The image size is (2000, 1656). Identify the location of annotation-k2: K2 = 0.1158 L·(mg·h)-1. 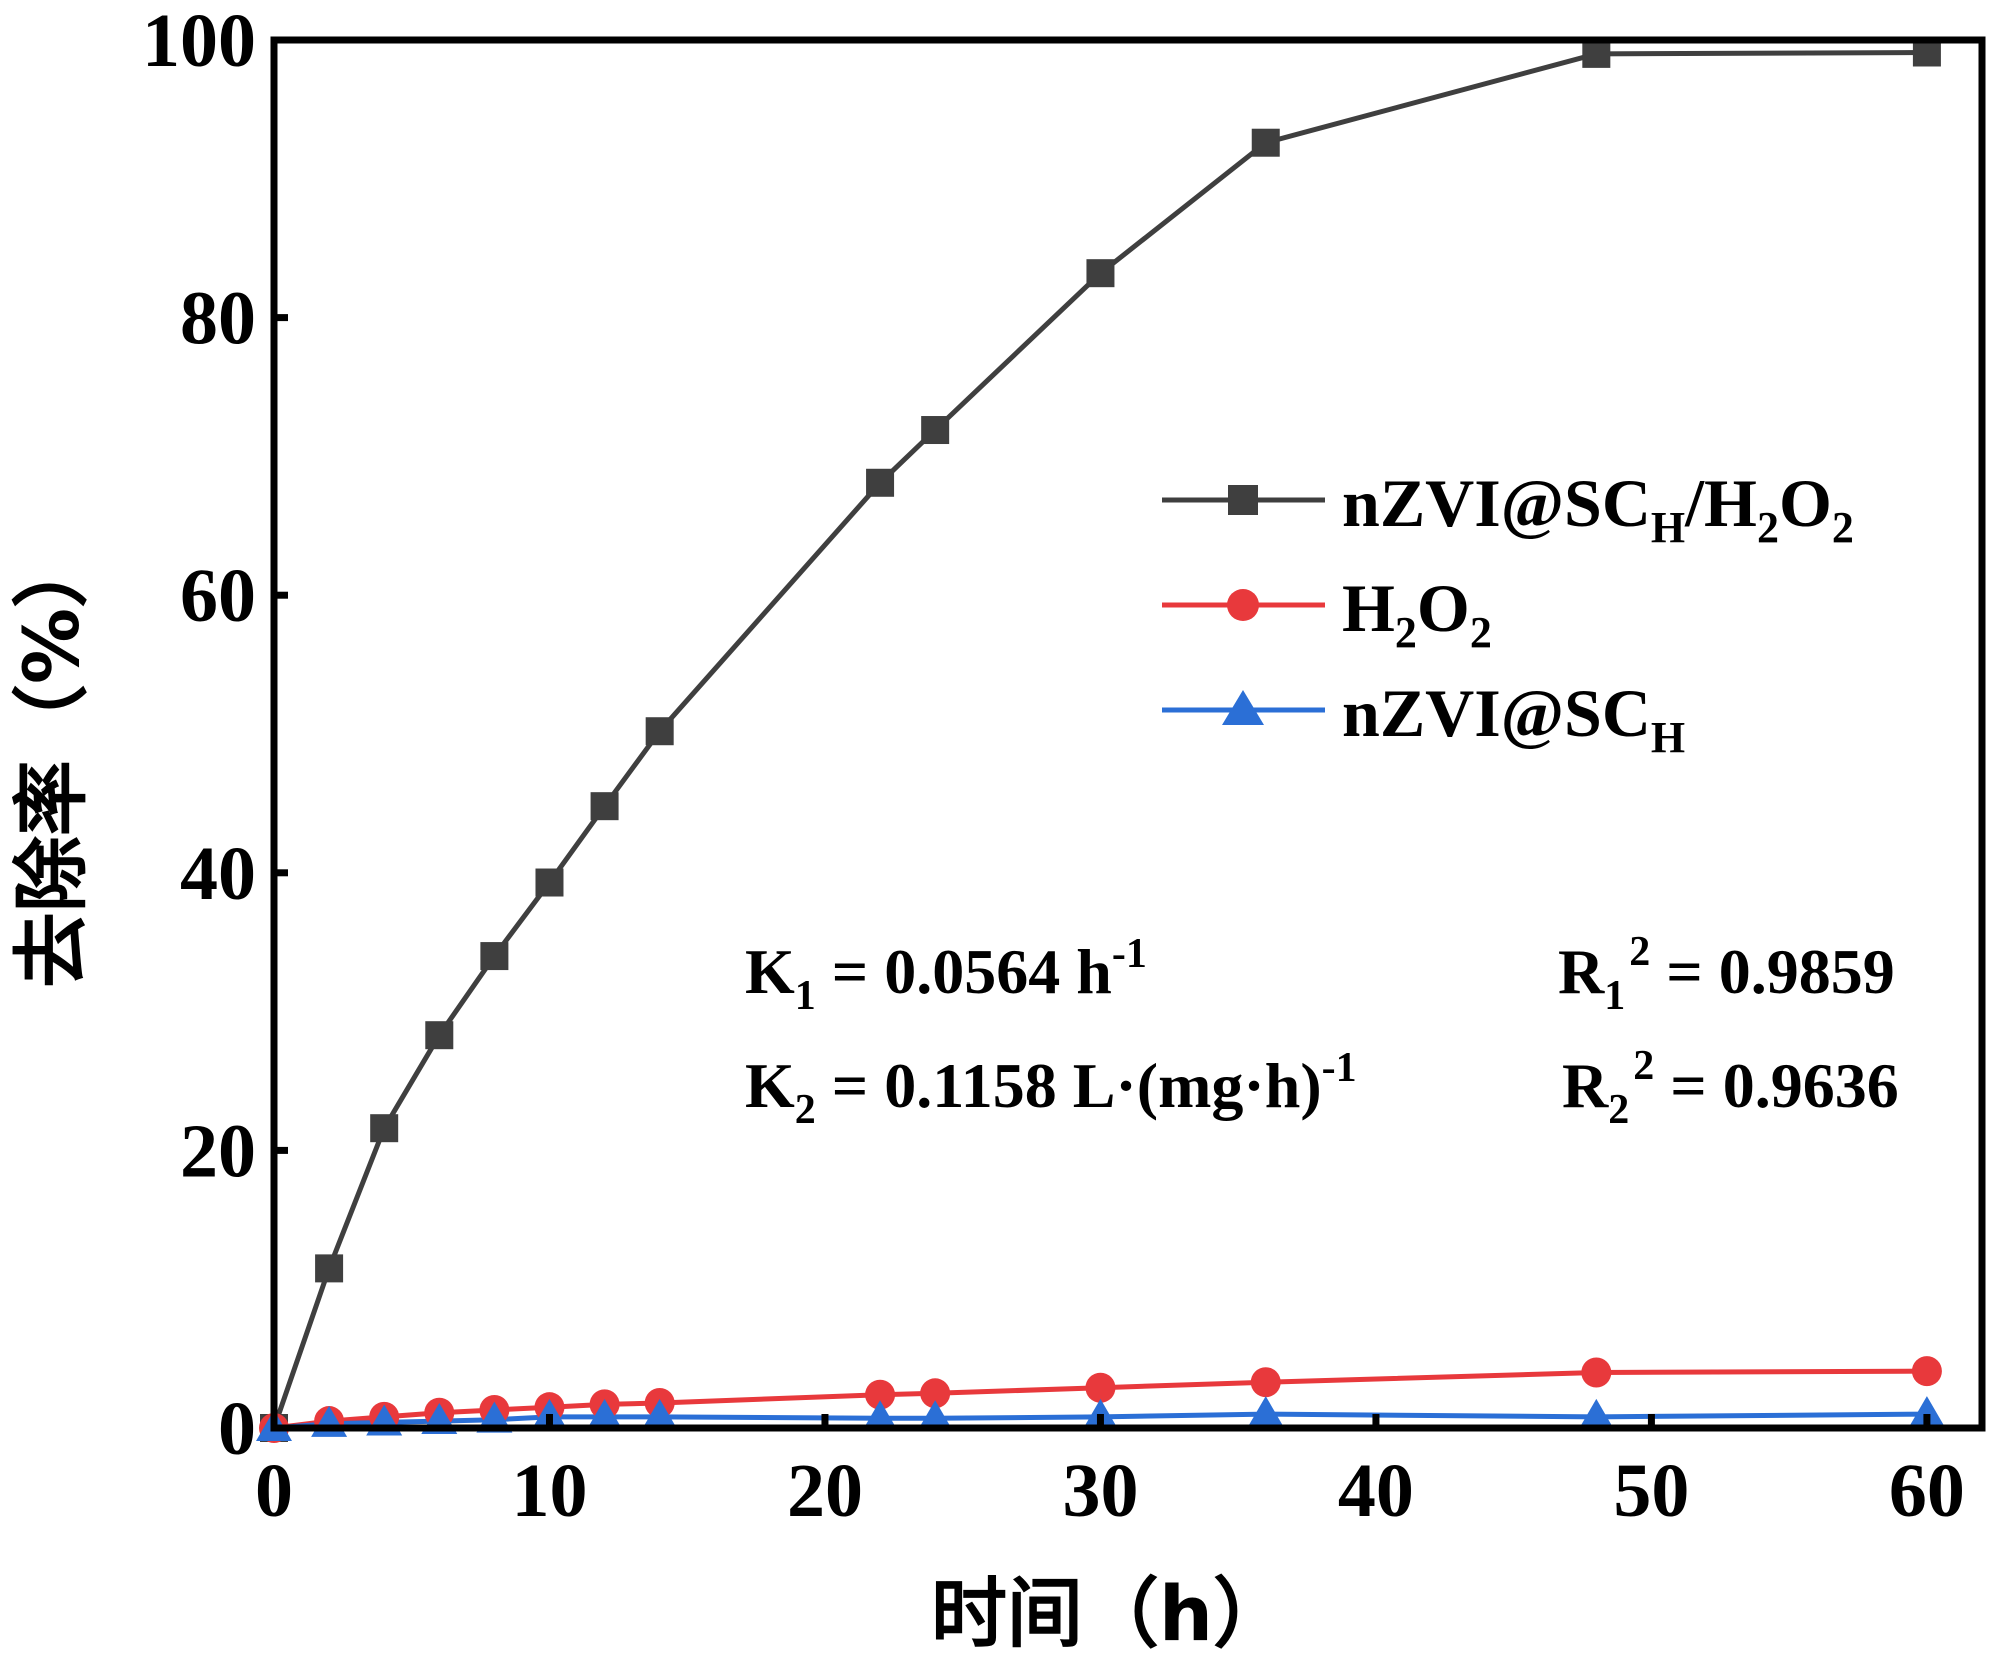
(1051, 1089).